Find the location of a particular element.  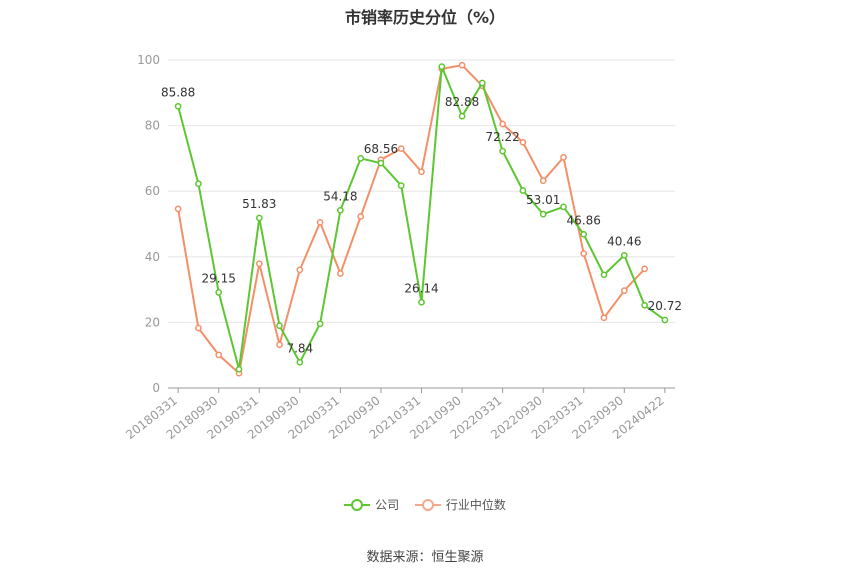

data-label: 51.83 is located at coordinates (259, 204).